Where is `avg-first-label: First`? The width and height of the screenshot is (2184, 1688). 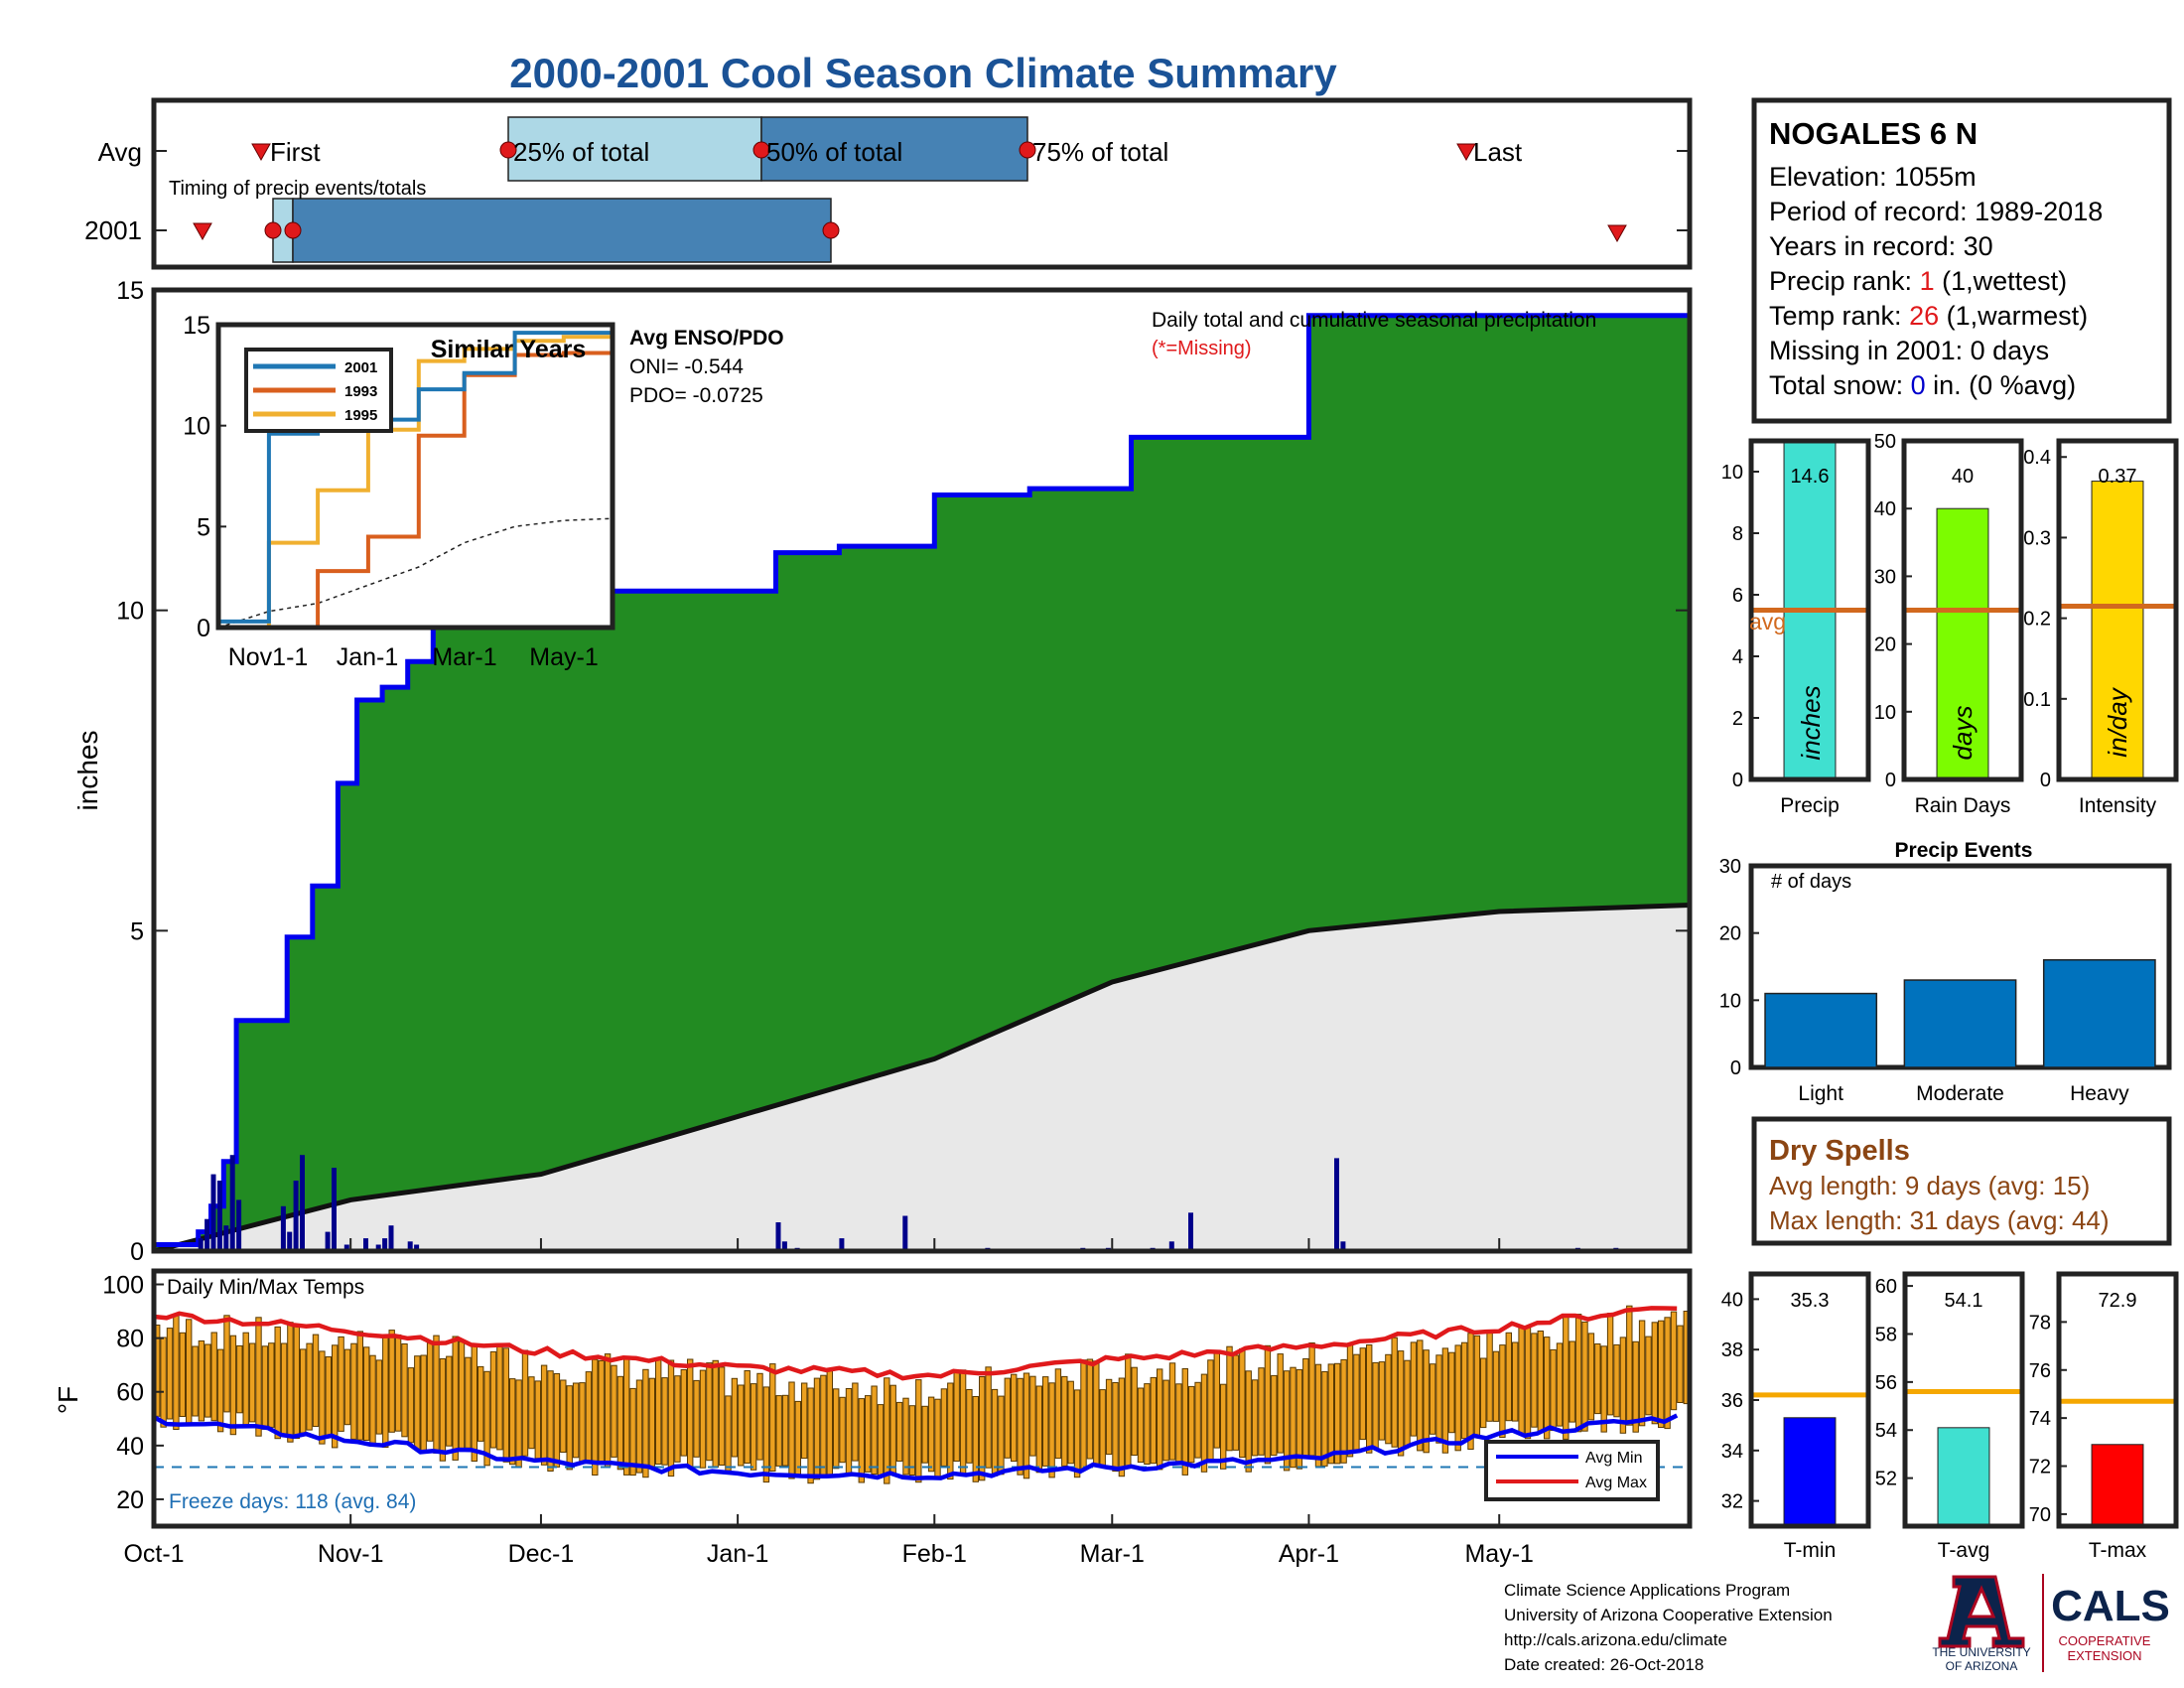 avg-first-label: First is located at coordinates (295, 152).